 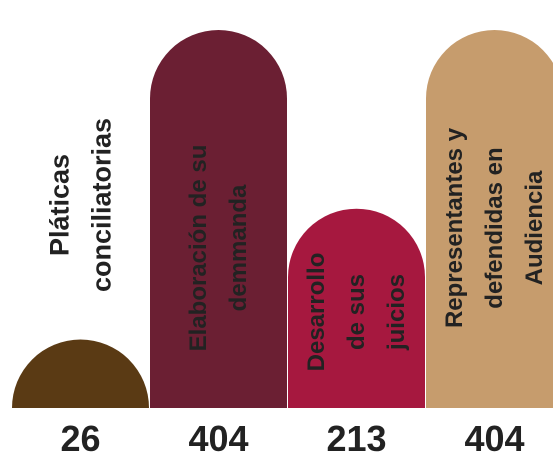 I want to click on category-label-3-line-0: Representantes y, so click(x=454, y=227).